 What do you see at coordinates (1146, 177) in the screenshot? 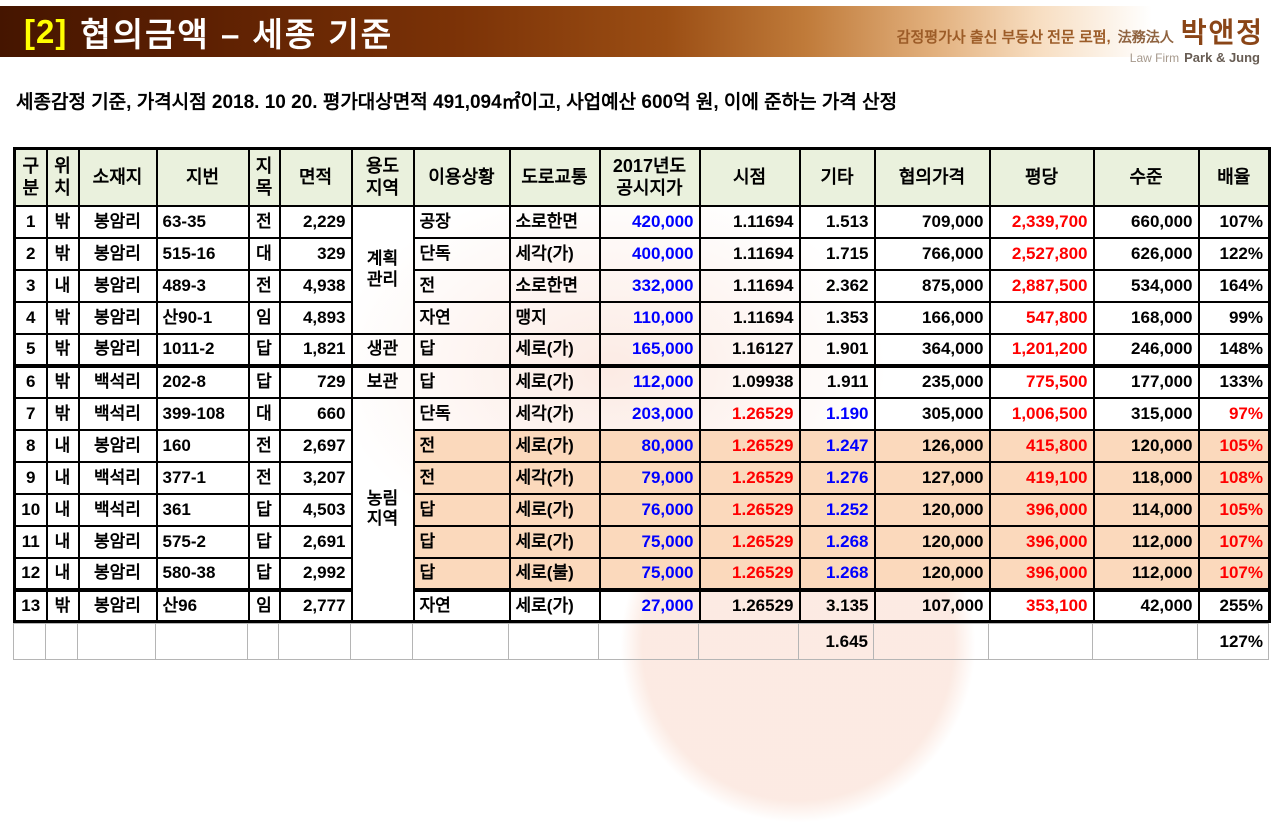
I see `col-header-level: 수준` at bounding box center [1146, 177].